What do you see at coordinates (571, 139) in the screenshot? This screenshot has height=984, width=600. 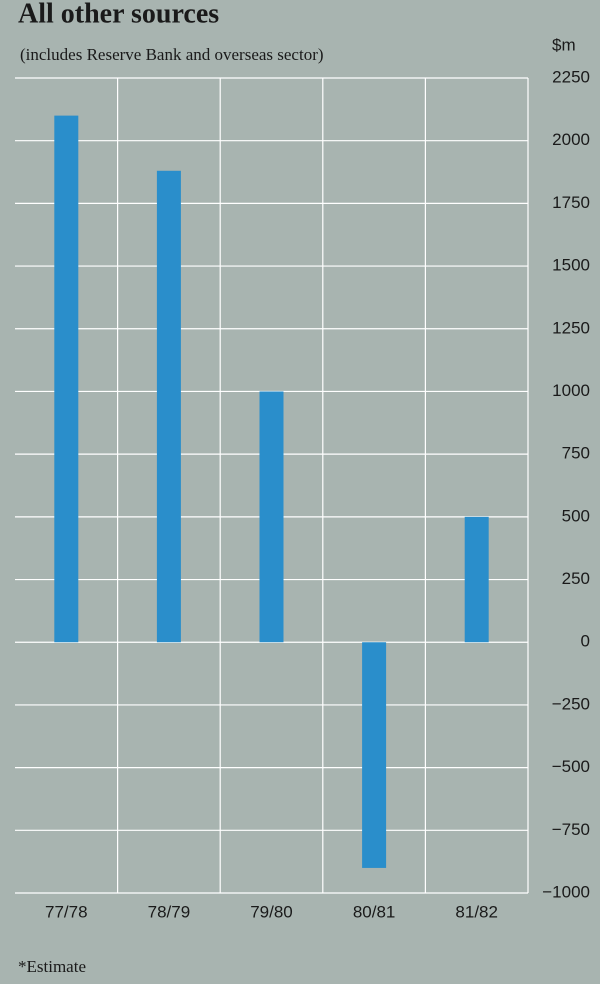 I see `y-tick-label: 2000` at bounding box center [571, 139].